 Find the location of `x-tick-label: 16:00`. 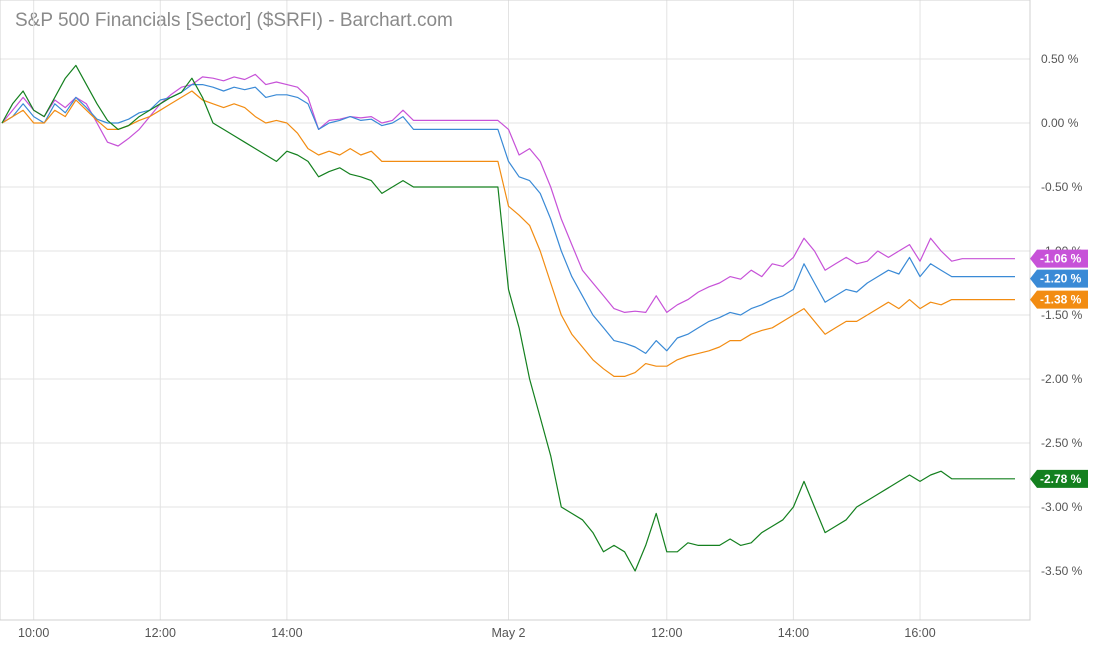

x-tick-label: 16:00 is located at coordinates (919, 633).